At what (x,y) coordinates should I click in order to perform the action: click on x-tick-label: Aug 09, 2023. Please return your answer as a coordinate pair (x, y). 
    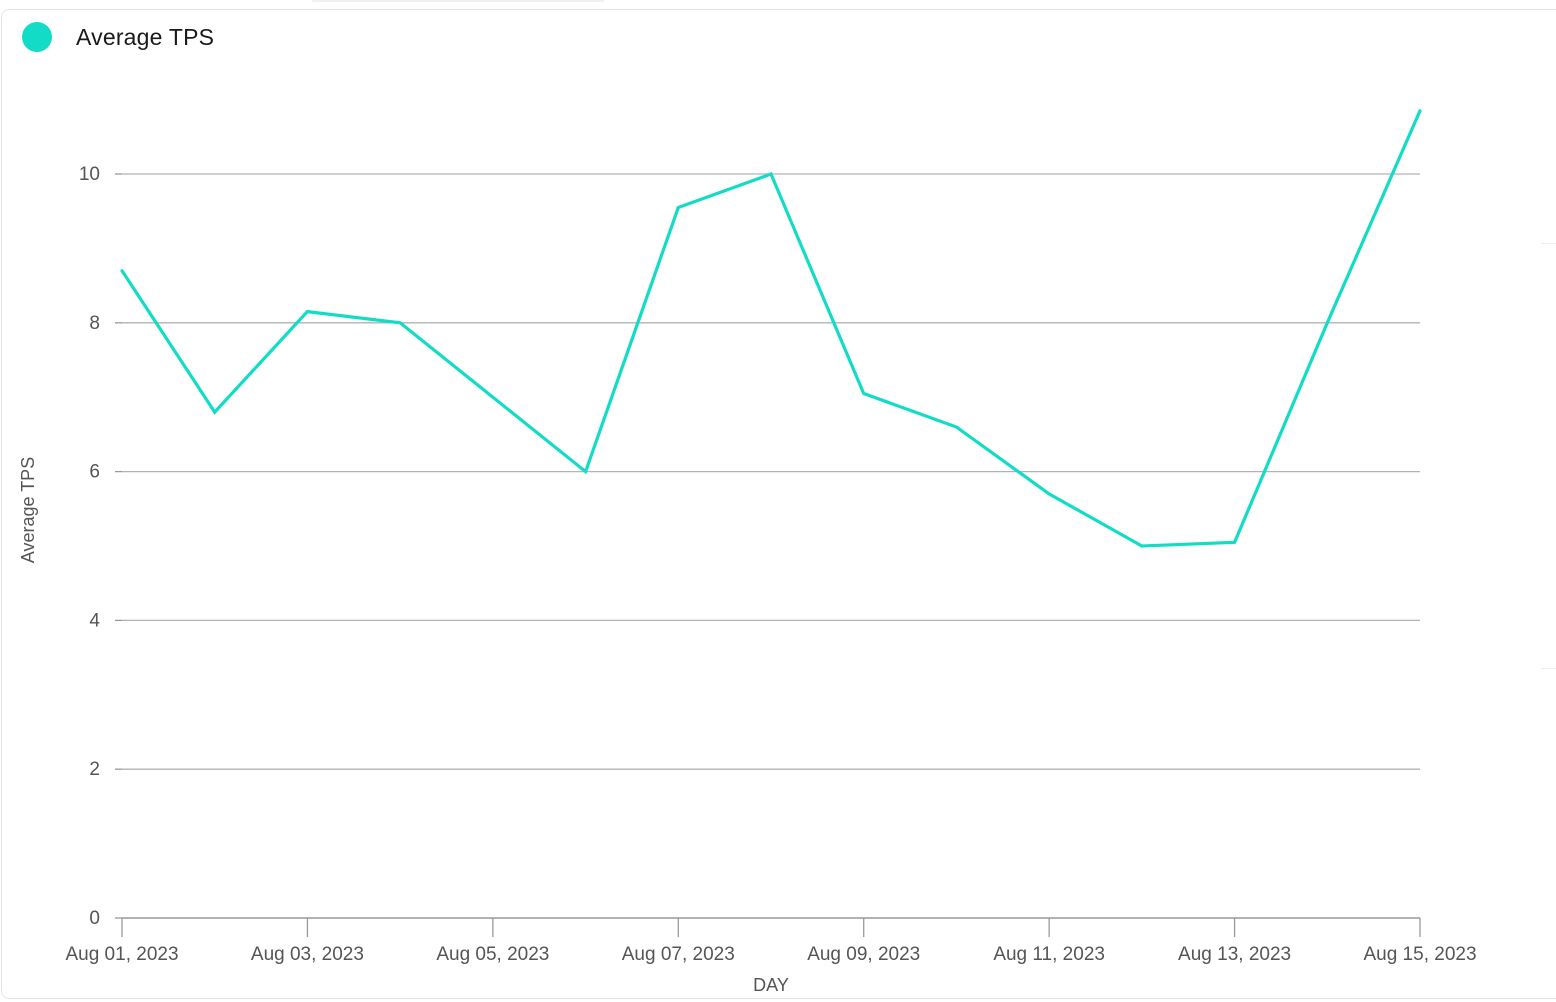
    Looking at the image, I should click on (863, 954).